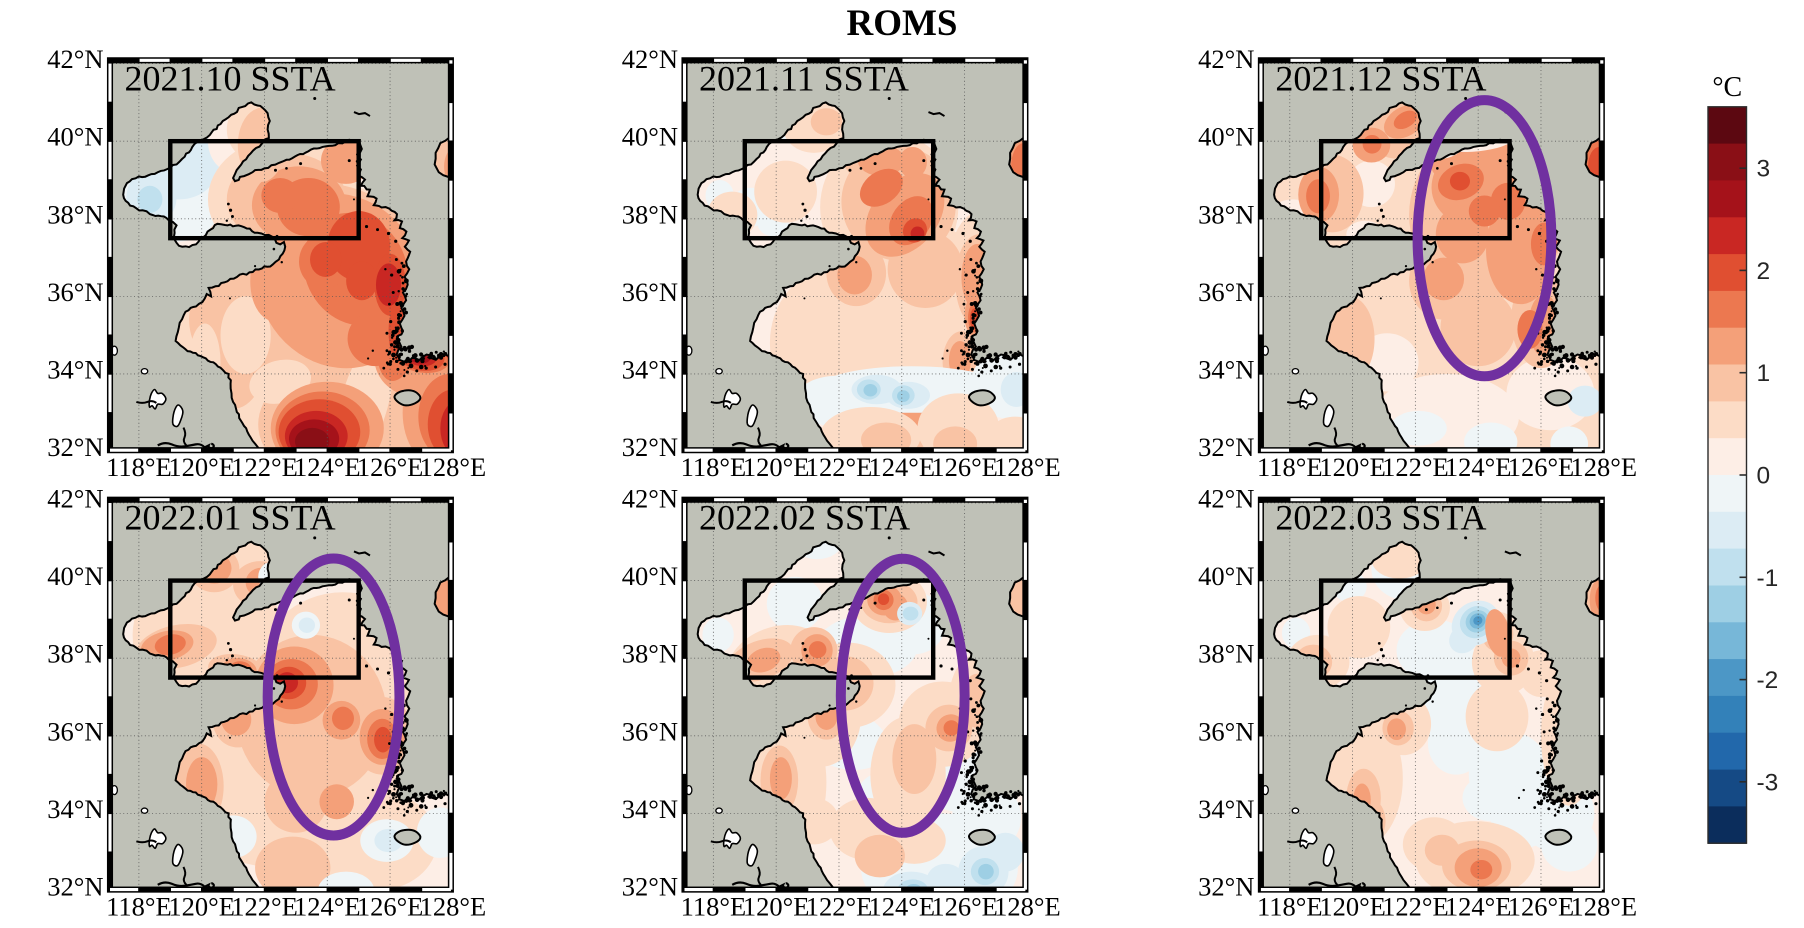 The width and height of the screenshot is (1804, 928). I want to click on svg-text: 3, so click(1764, 169).